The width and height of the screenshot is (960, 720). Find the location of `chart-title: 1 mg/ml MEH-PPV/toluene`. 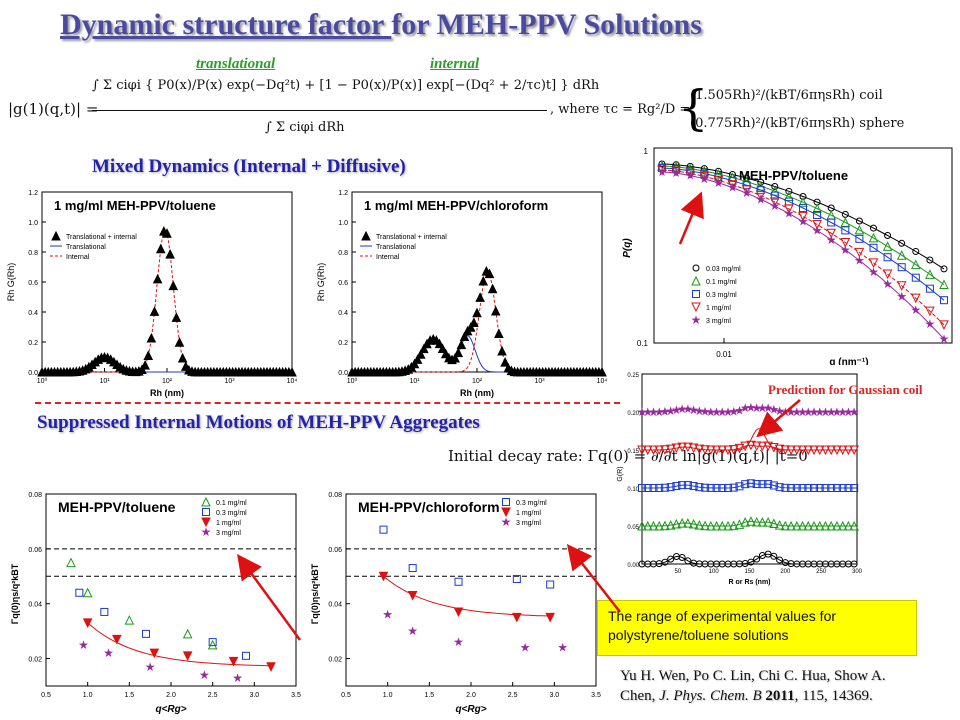

chart-title: 1 mg/ml MEH-PPV/toluene is located at coordinates (135, 205).